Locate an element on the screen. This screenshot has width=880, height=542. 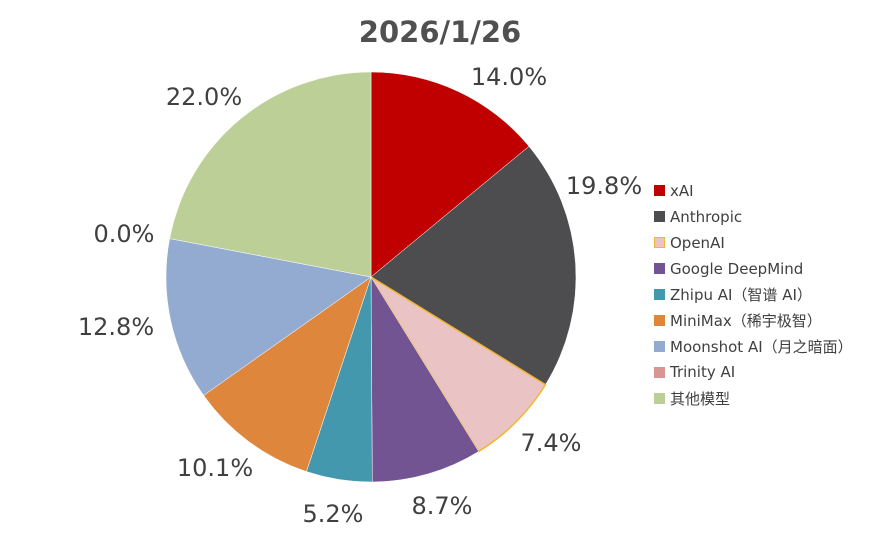
data-label-4: 8.7% is located at coordinates (442, 506).